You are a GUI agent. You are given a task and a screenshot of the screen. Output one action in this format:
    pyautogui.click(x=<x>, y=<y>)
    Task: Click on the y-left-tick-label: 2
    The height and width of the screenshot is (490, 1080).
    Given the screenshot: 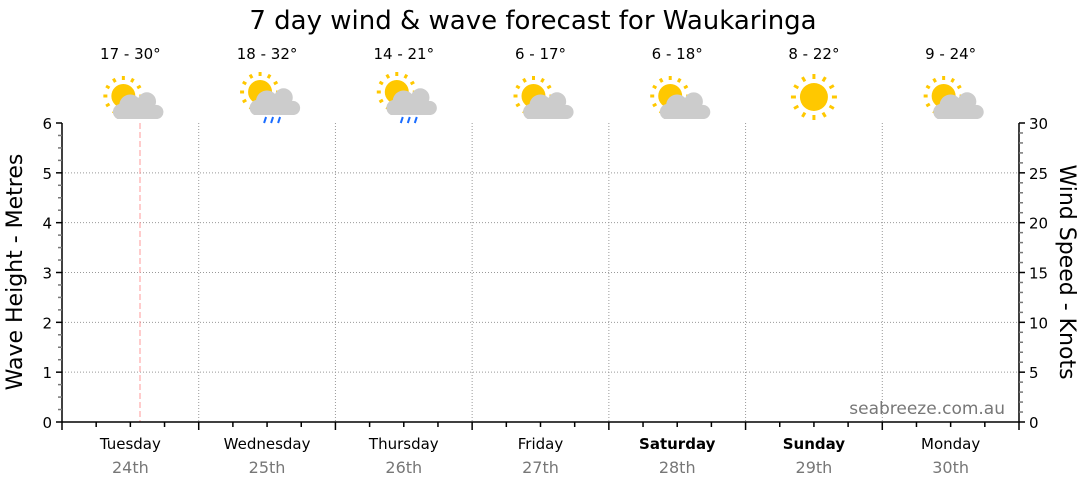 What is the action you would take?
    pyautogui.click(x=47, y=323)
    